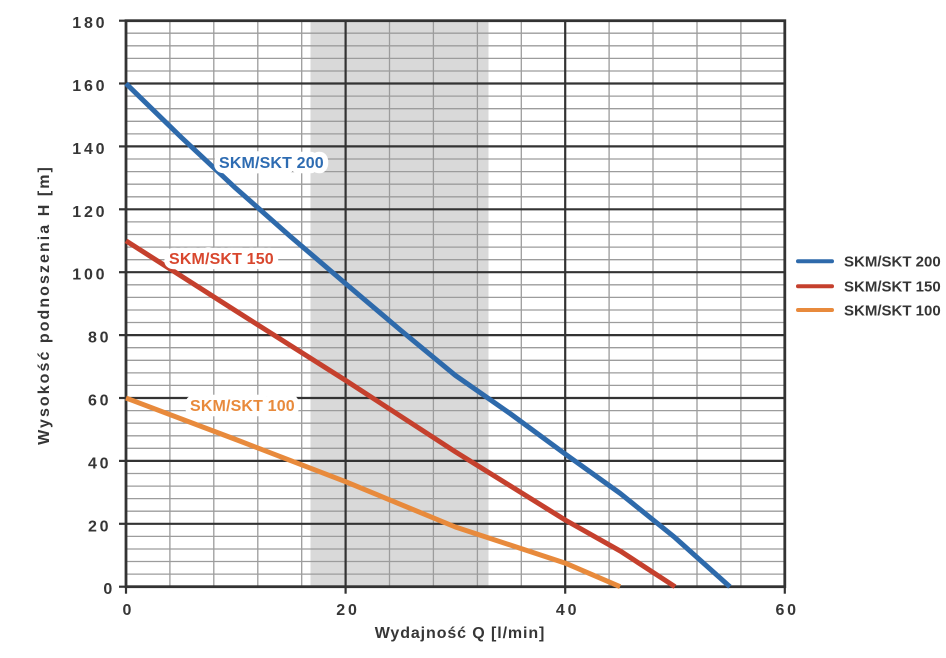 This screenshot has width=946, height=658. What do you see at coordinates (89, 212) in the screenshot?
I see `svg-text: 120` at bounding box center [89, 212].